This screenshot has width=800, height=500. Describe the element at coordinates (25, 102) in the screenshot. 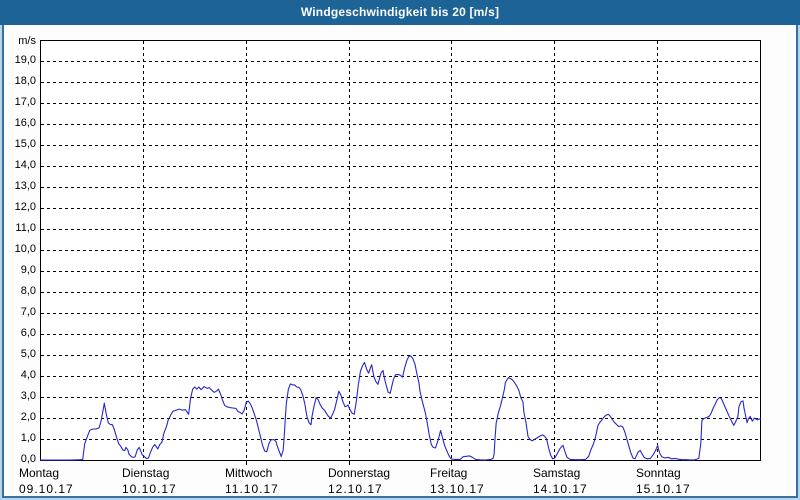

I see `y-tick-label: 17,0` at that location.